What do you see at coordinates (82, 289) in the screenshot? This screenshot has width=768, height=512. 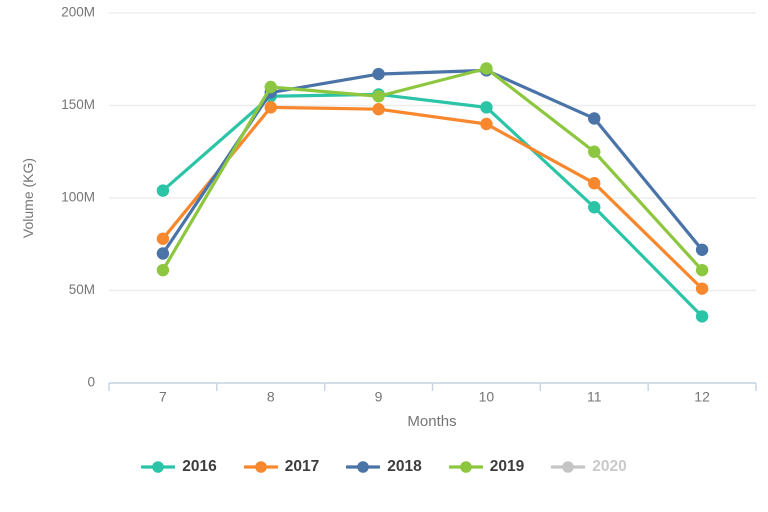 I see `y-tick-label-50M: 50M` at bounding box center [82, 289].